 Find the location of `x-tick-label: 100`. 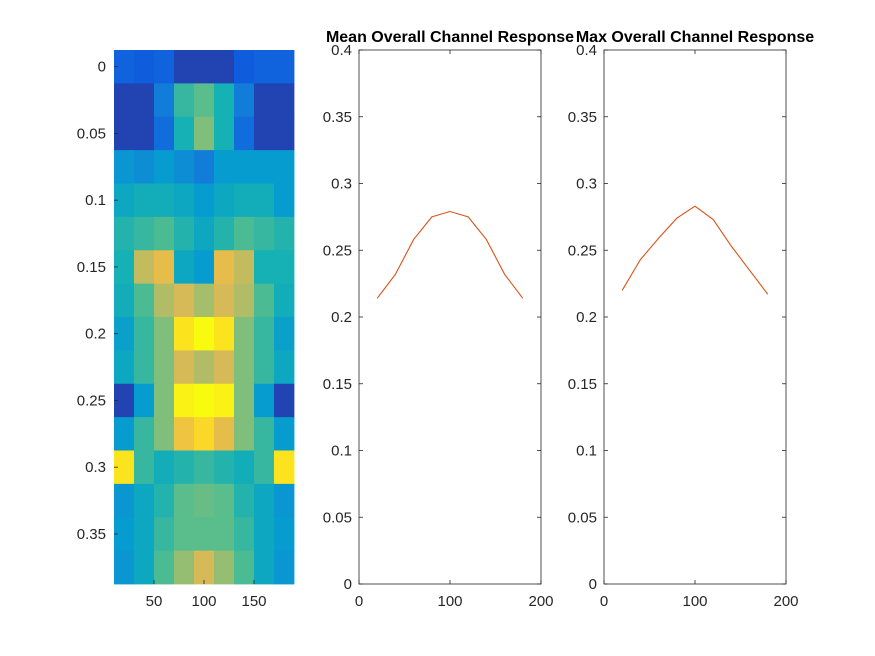

x-tick-label: 100 is located at coordinates (694, 601).